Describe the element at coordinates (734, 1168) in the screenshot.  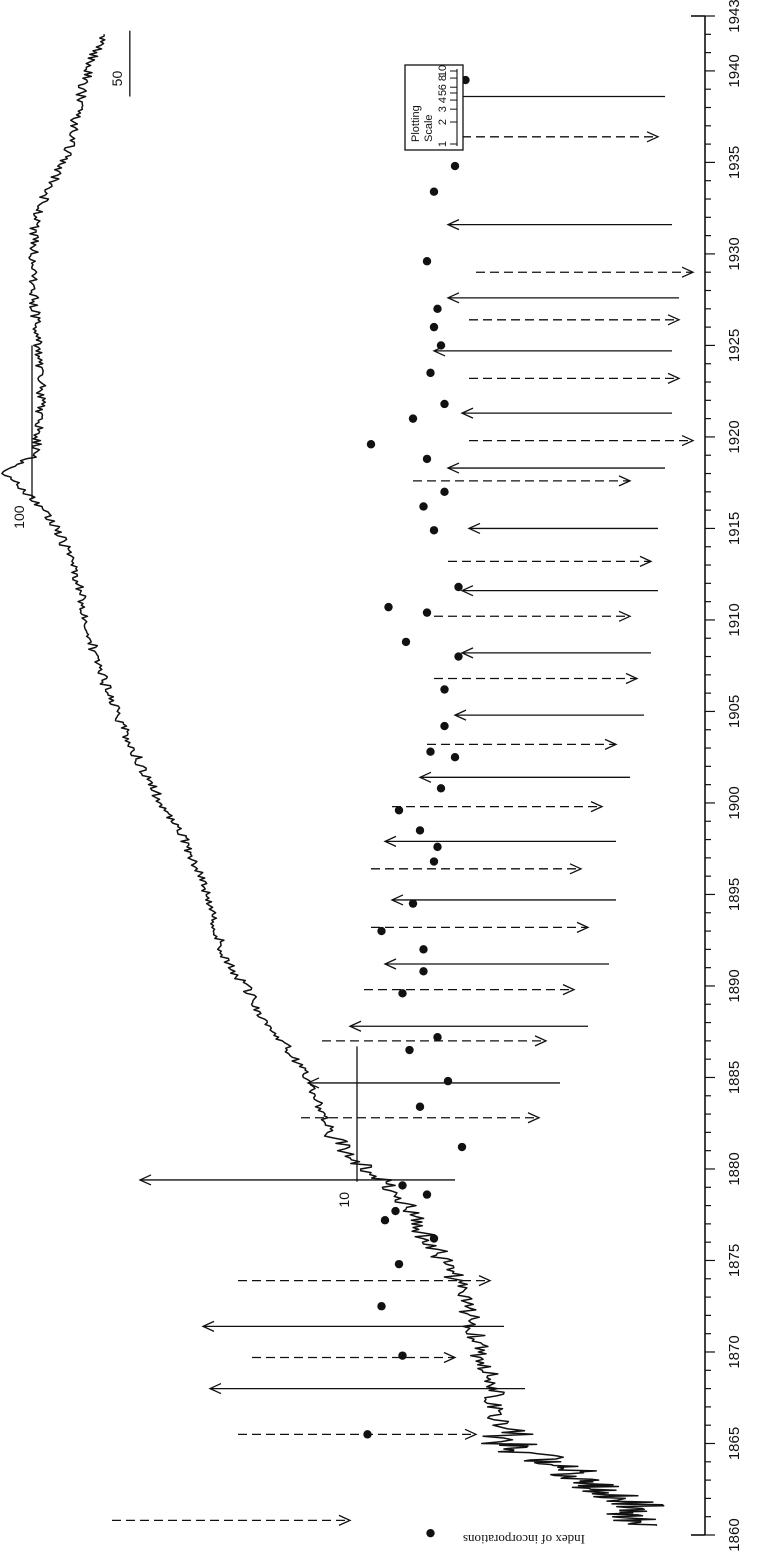
I see `x-tick-label: 1880` at that location.